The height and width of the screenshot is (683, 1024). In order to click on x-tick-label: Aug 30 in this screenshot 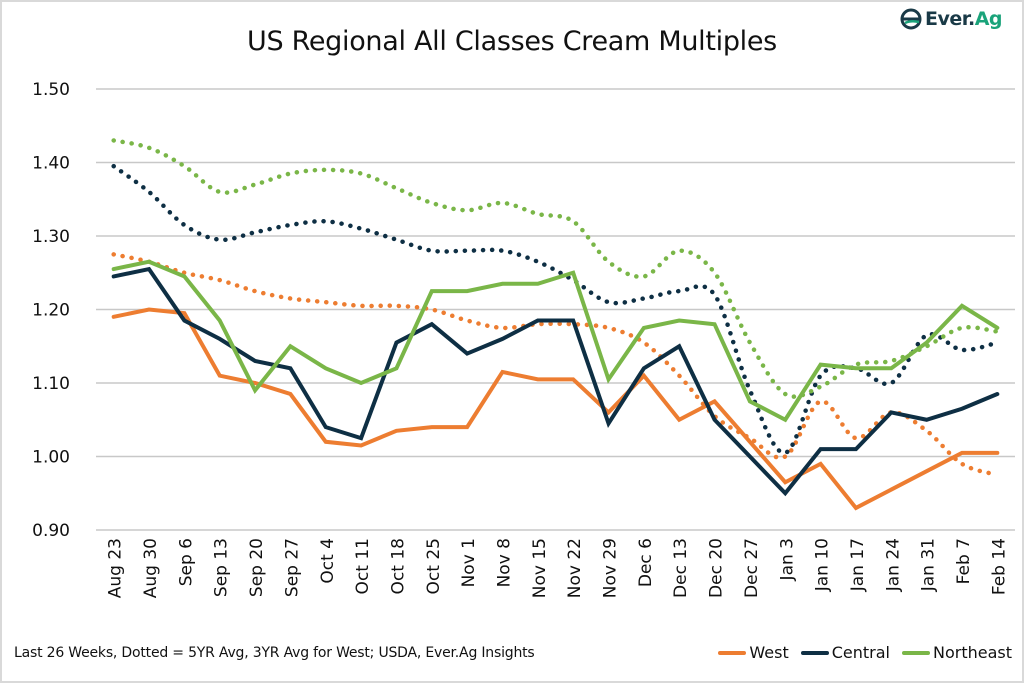, I will do `click(151, 568)`.